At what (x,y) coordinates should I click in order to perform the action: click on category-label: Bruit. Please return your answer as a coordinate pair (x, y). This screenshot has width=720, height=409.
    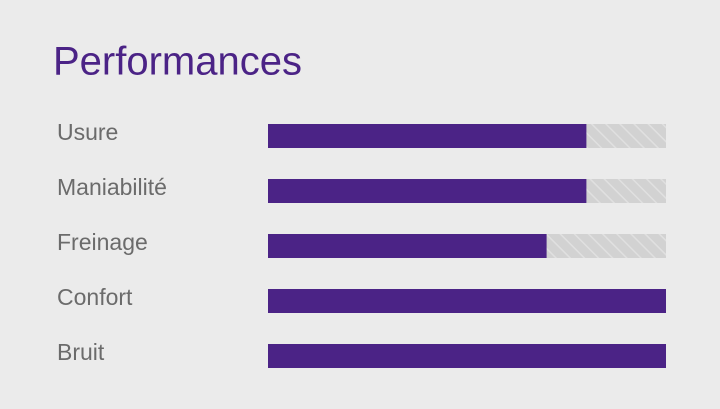
    Looking at the image, I should click on (81, 352).